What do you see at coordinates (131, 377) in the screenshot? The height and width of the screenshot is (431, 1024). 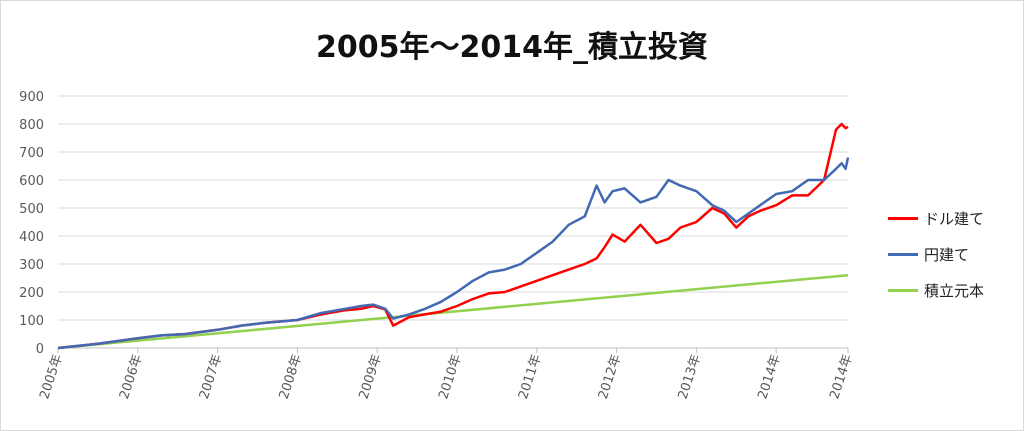 I see `x-tick-label: 2006年` at bounding box center [131, 377].